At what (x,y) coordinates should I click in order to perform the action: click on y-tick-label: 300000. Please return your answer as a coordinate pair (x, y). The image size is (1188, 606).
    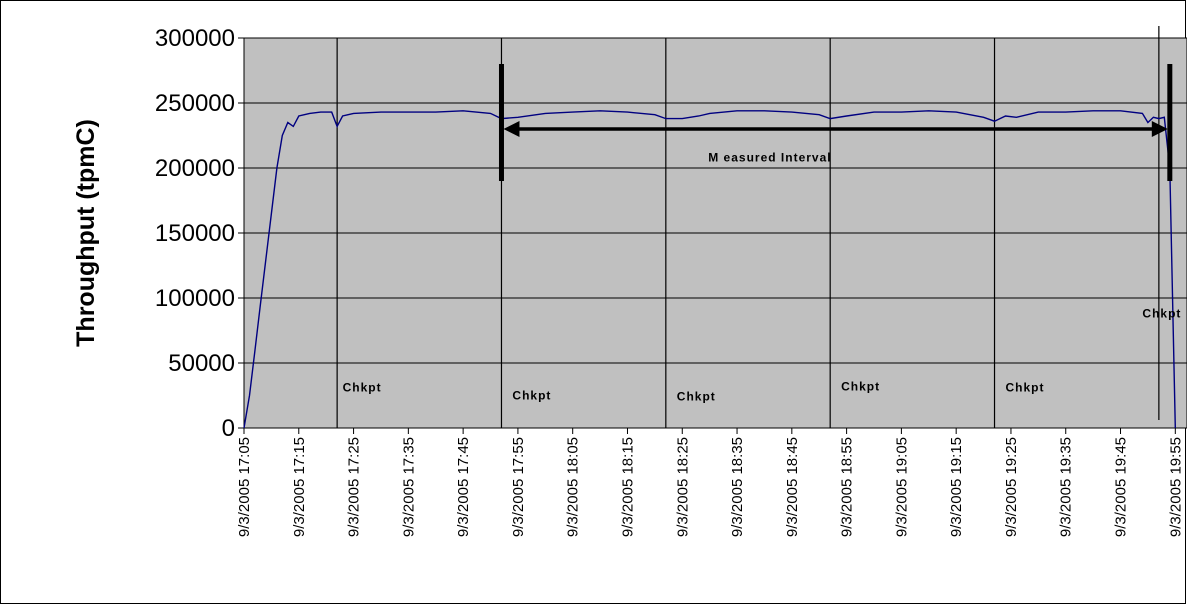
    Looking at the image, I should click on (195, 38).